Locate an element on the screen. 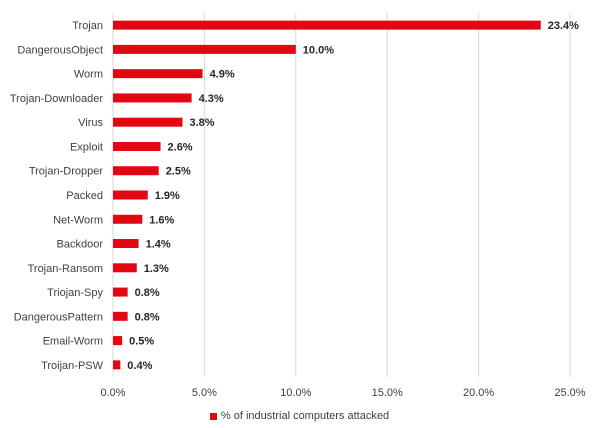  category-label: Trojan is located at coordinates (87, 26).